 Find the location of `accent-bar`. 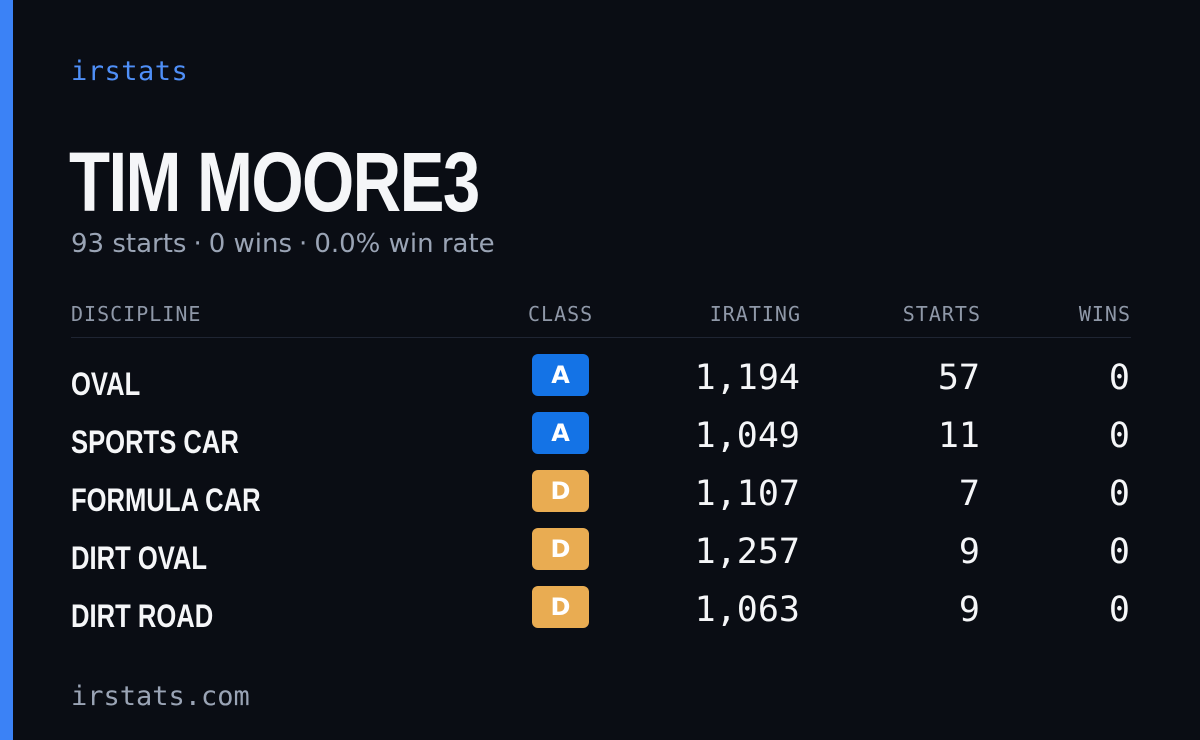

accent-bar is located at coordinates (6, 370).